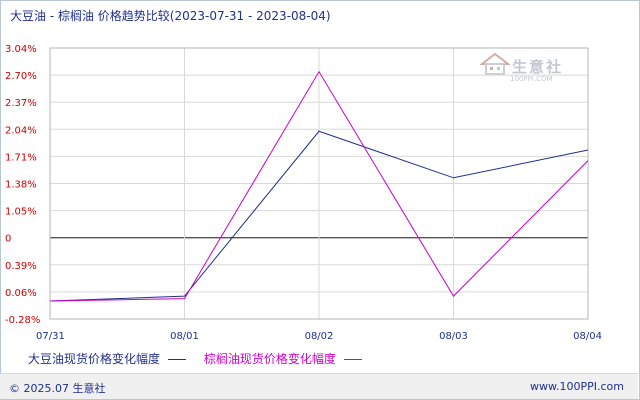  I want to click on y-tick-label: 1.38%, so click(21, 185).